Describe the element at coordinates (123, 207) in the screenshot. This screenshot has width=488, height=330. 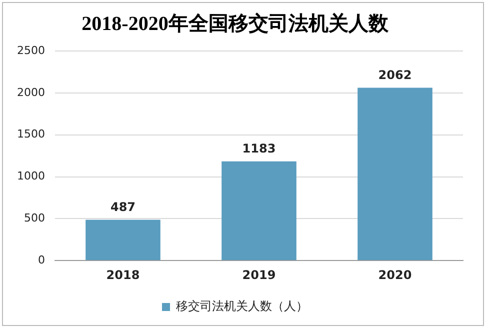
I see `data-label: 487` at that location.